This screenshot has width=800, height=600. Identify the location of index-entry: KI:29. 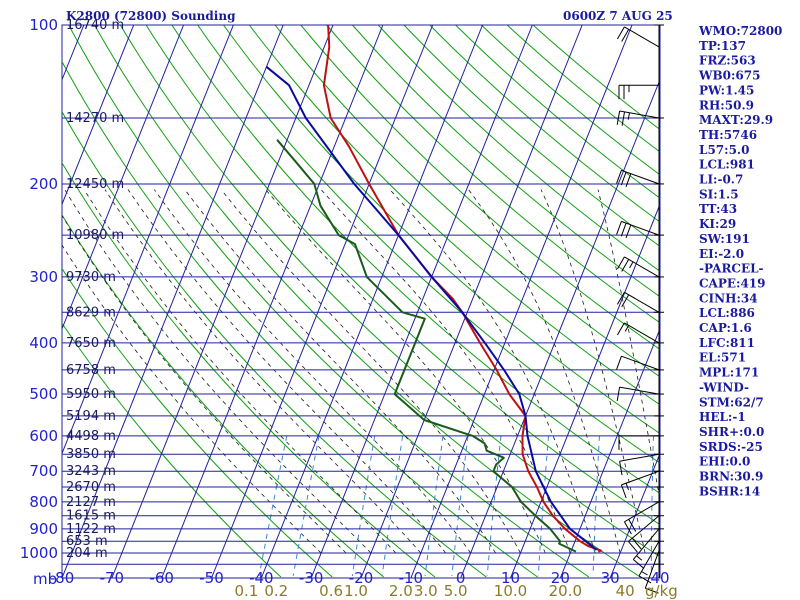
(717, 224).